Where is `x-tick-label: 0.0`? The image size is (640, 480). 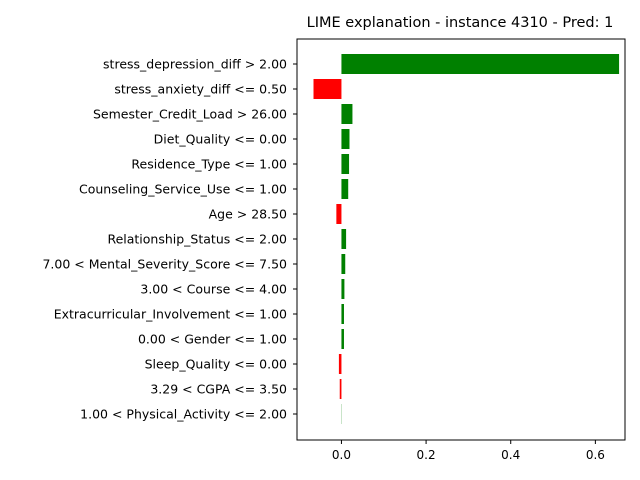
x-tick-label: 0.0 is located at coordinates (341, 455).